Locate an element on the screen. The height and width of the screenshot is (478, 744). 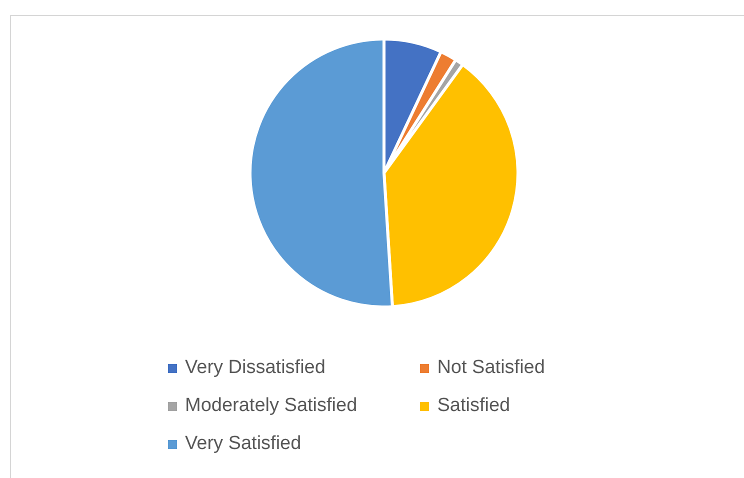
legend-label: Not Satisfied is located at coordinates (491, 368).